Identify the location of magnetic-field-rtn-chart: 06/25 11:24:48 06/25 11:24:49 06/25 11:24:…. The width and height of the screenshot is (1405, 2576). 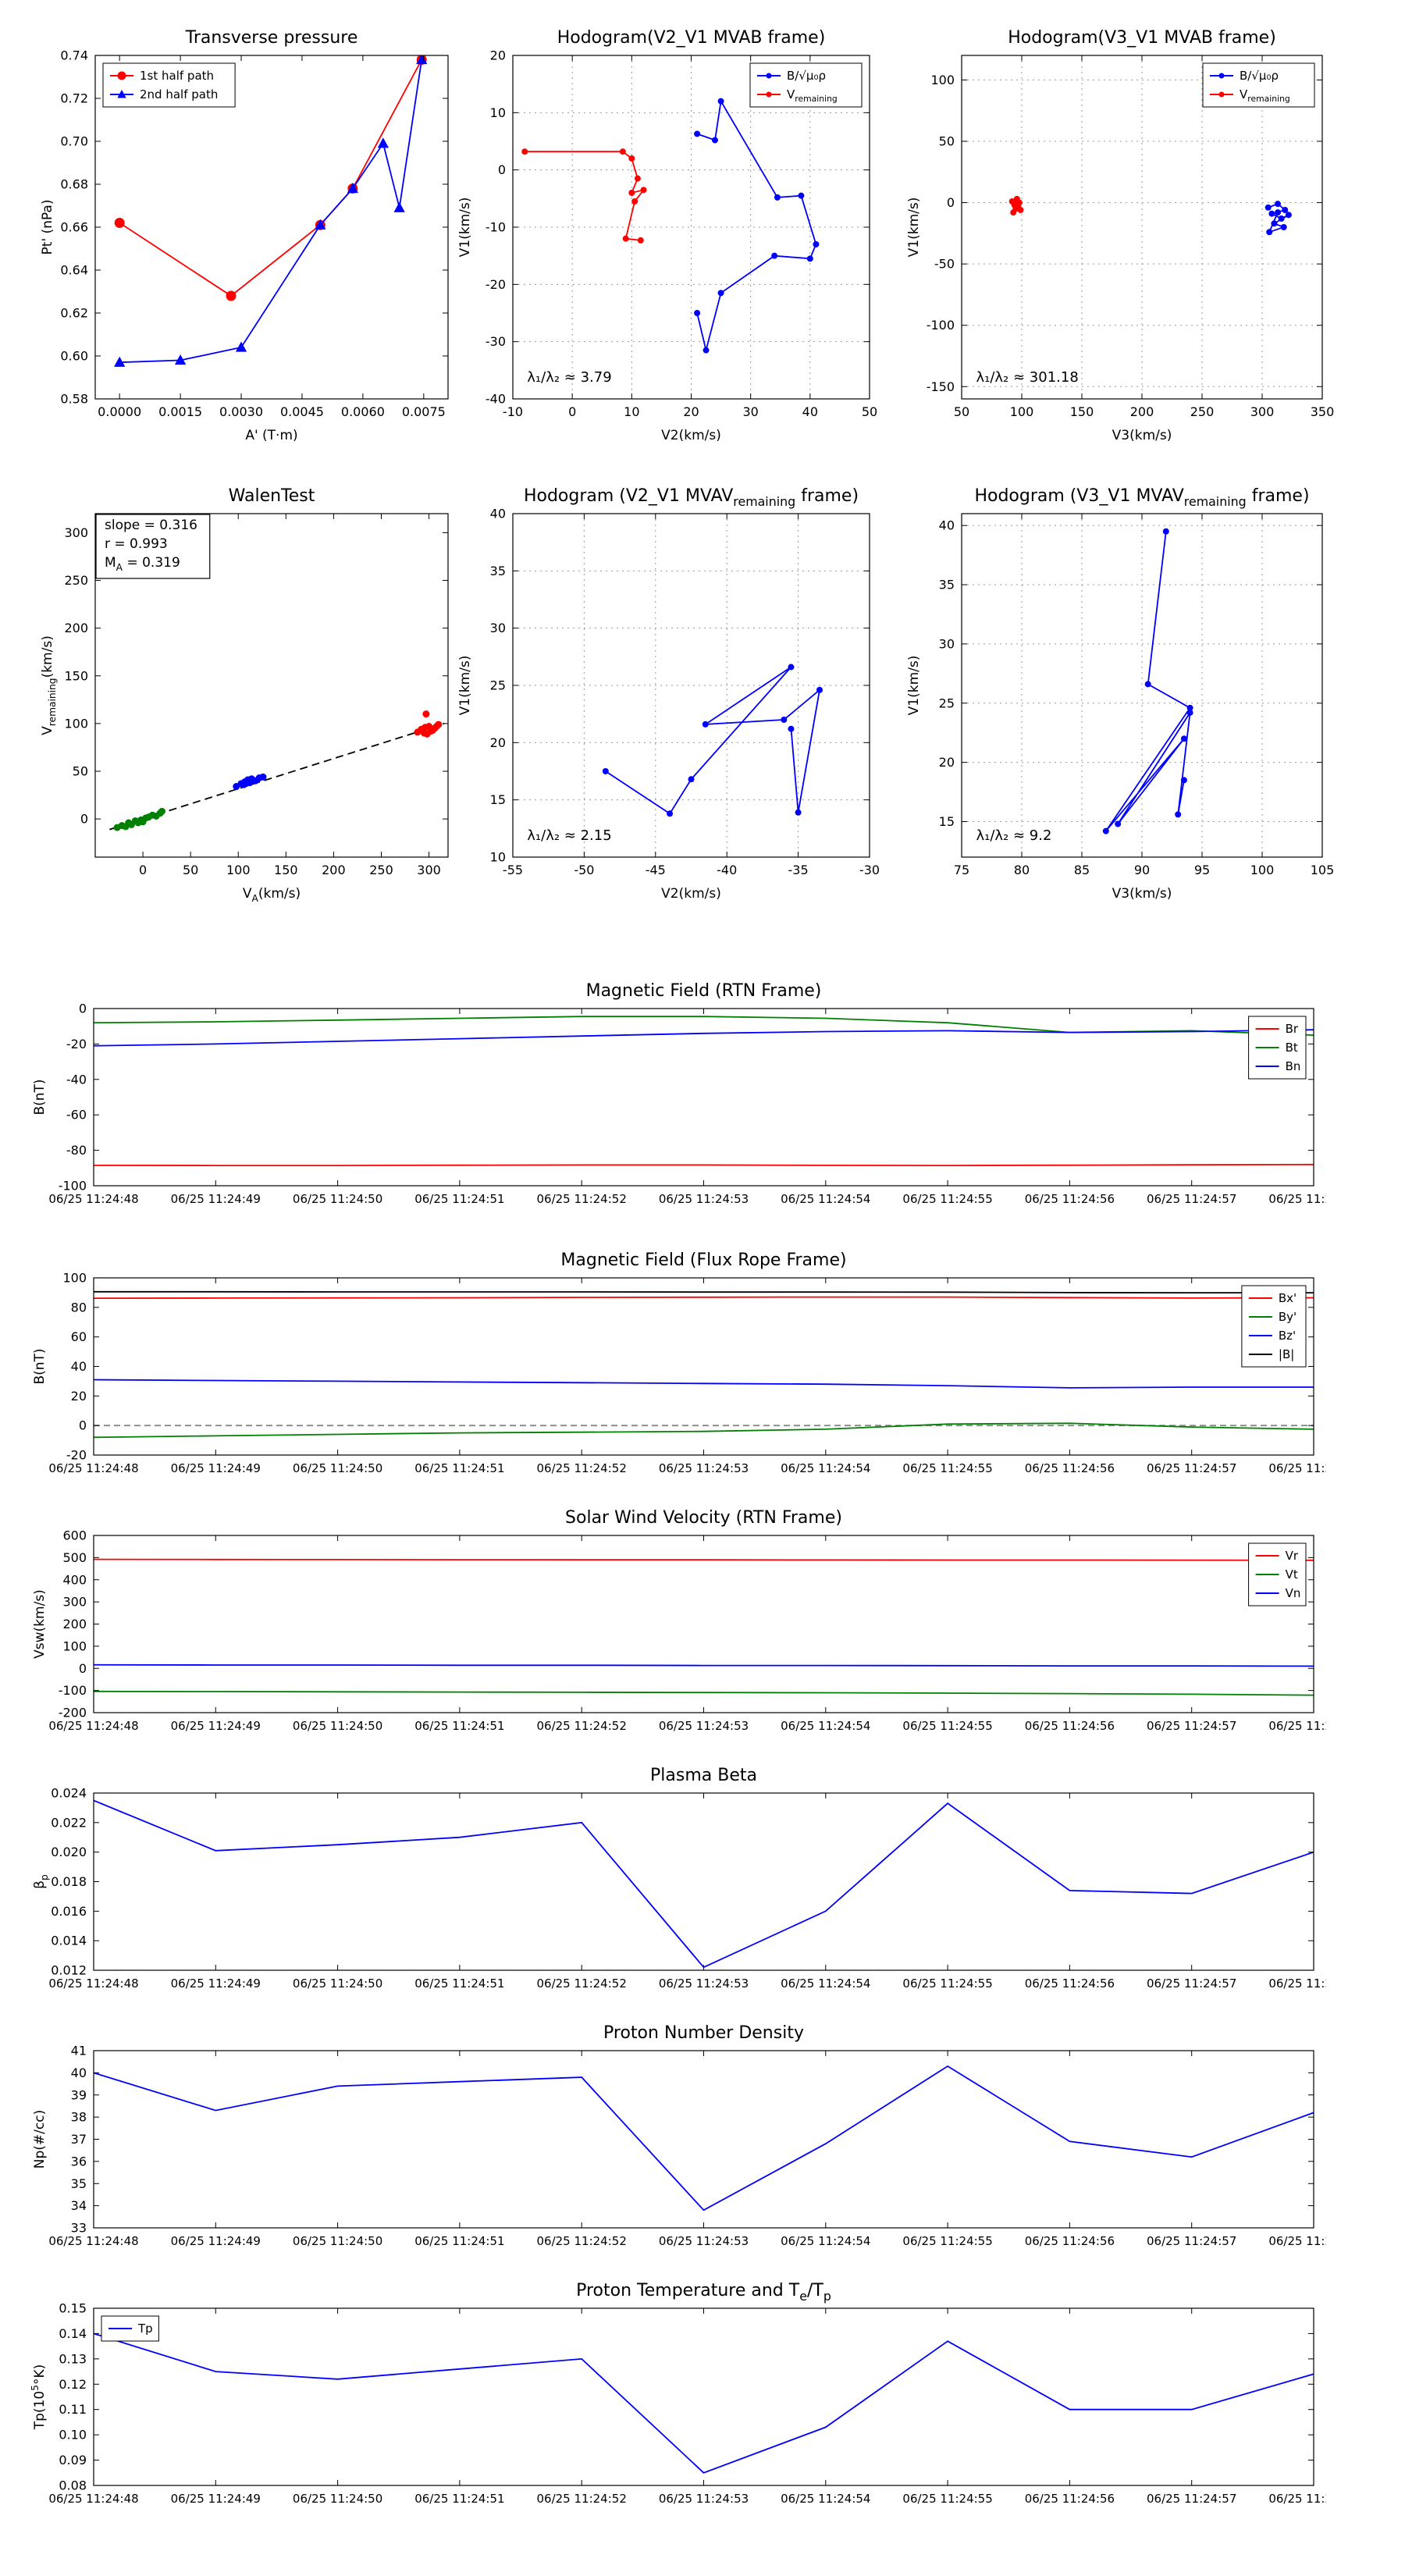
(676, 1099).